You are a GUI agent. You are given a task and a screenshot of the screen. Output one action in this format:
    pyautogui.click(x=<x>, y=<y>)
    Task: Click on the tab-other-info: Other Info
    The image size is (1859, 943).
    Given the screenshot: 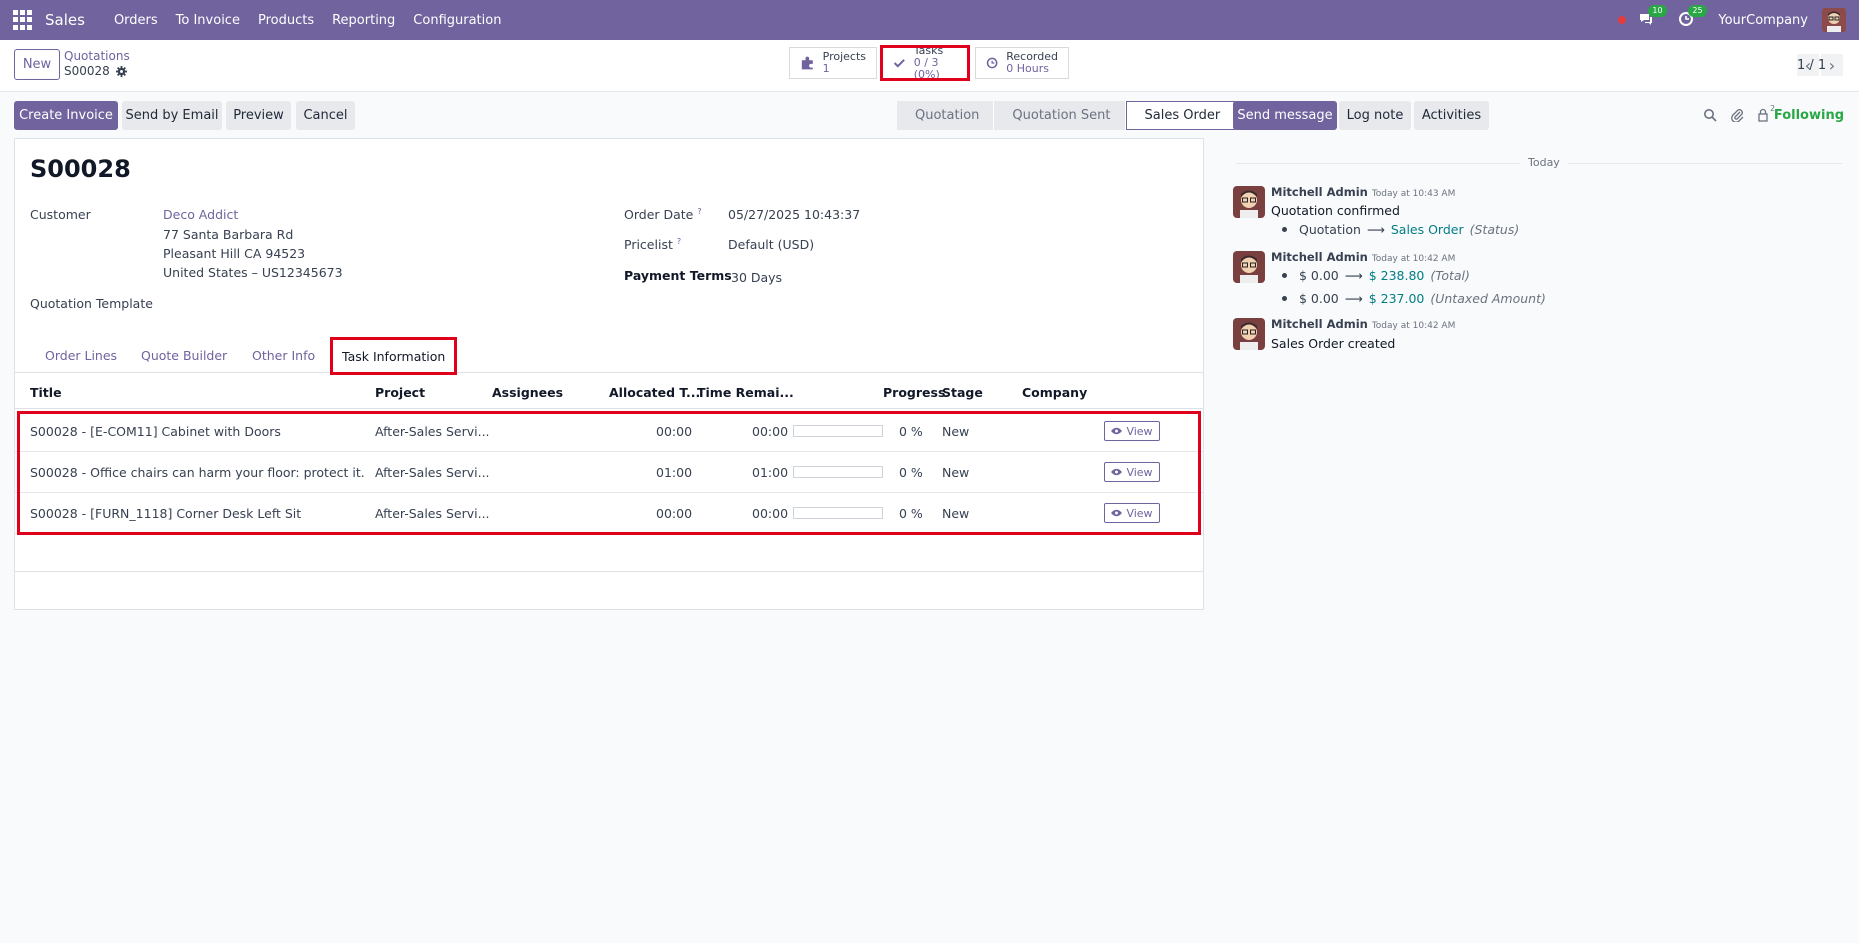 What is the action you would take?
    pyautogui.click(x=284, y=355)
    